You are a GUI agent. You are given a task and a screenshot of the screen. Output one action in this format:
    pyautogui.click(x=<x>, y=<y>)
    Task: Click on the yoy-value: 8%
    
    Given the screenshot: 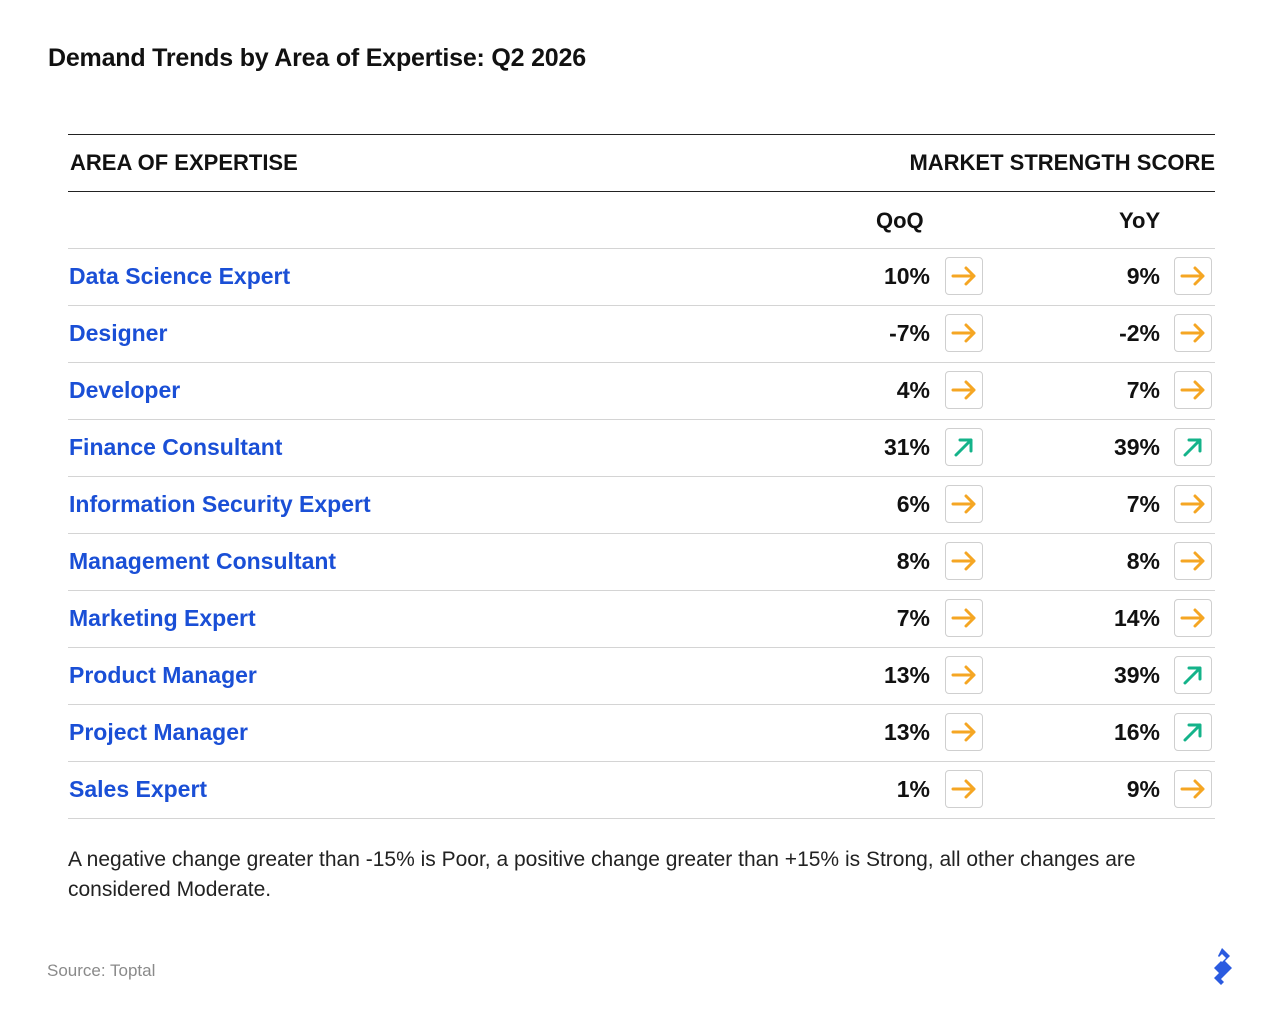 What is the action you would take?
    pyautogui.click(x=1143, y=561)
    